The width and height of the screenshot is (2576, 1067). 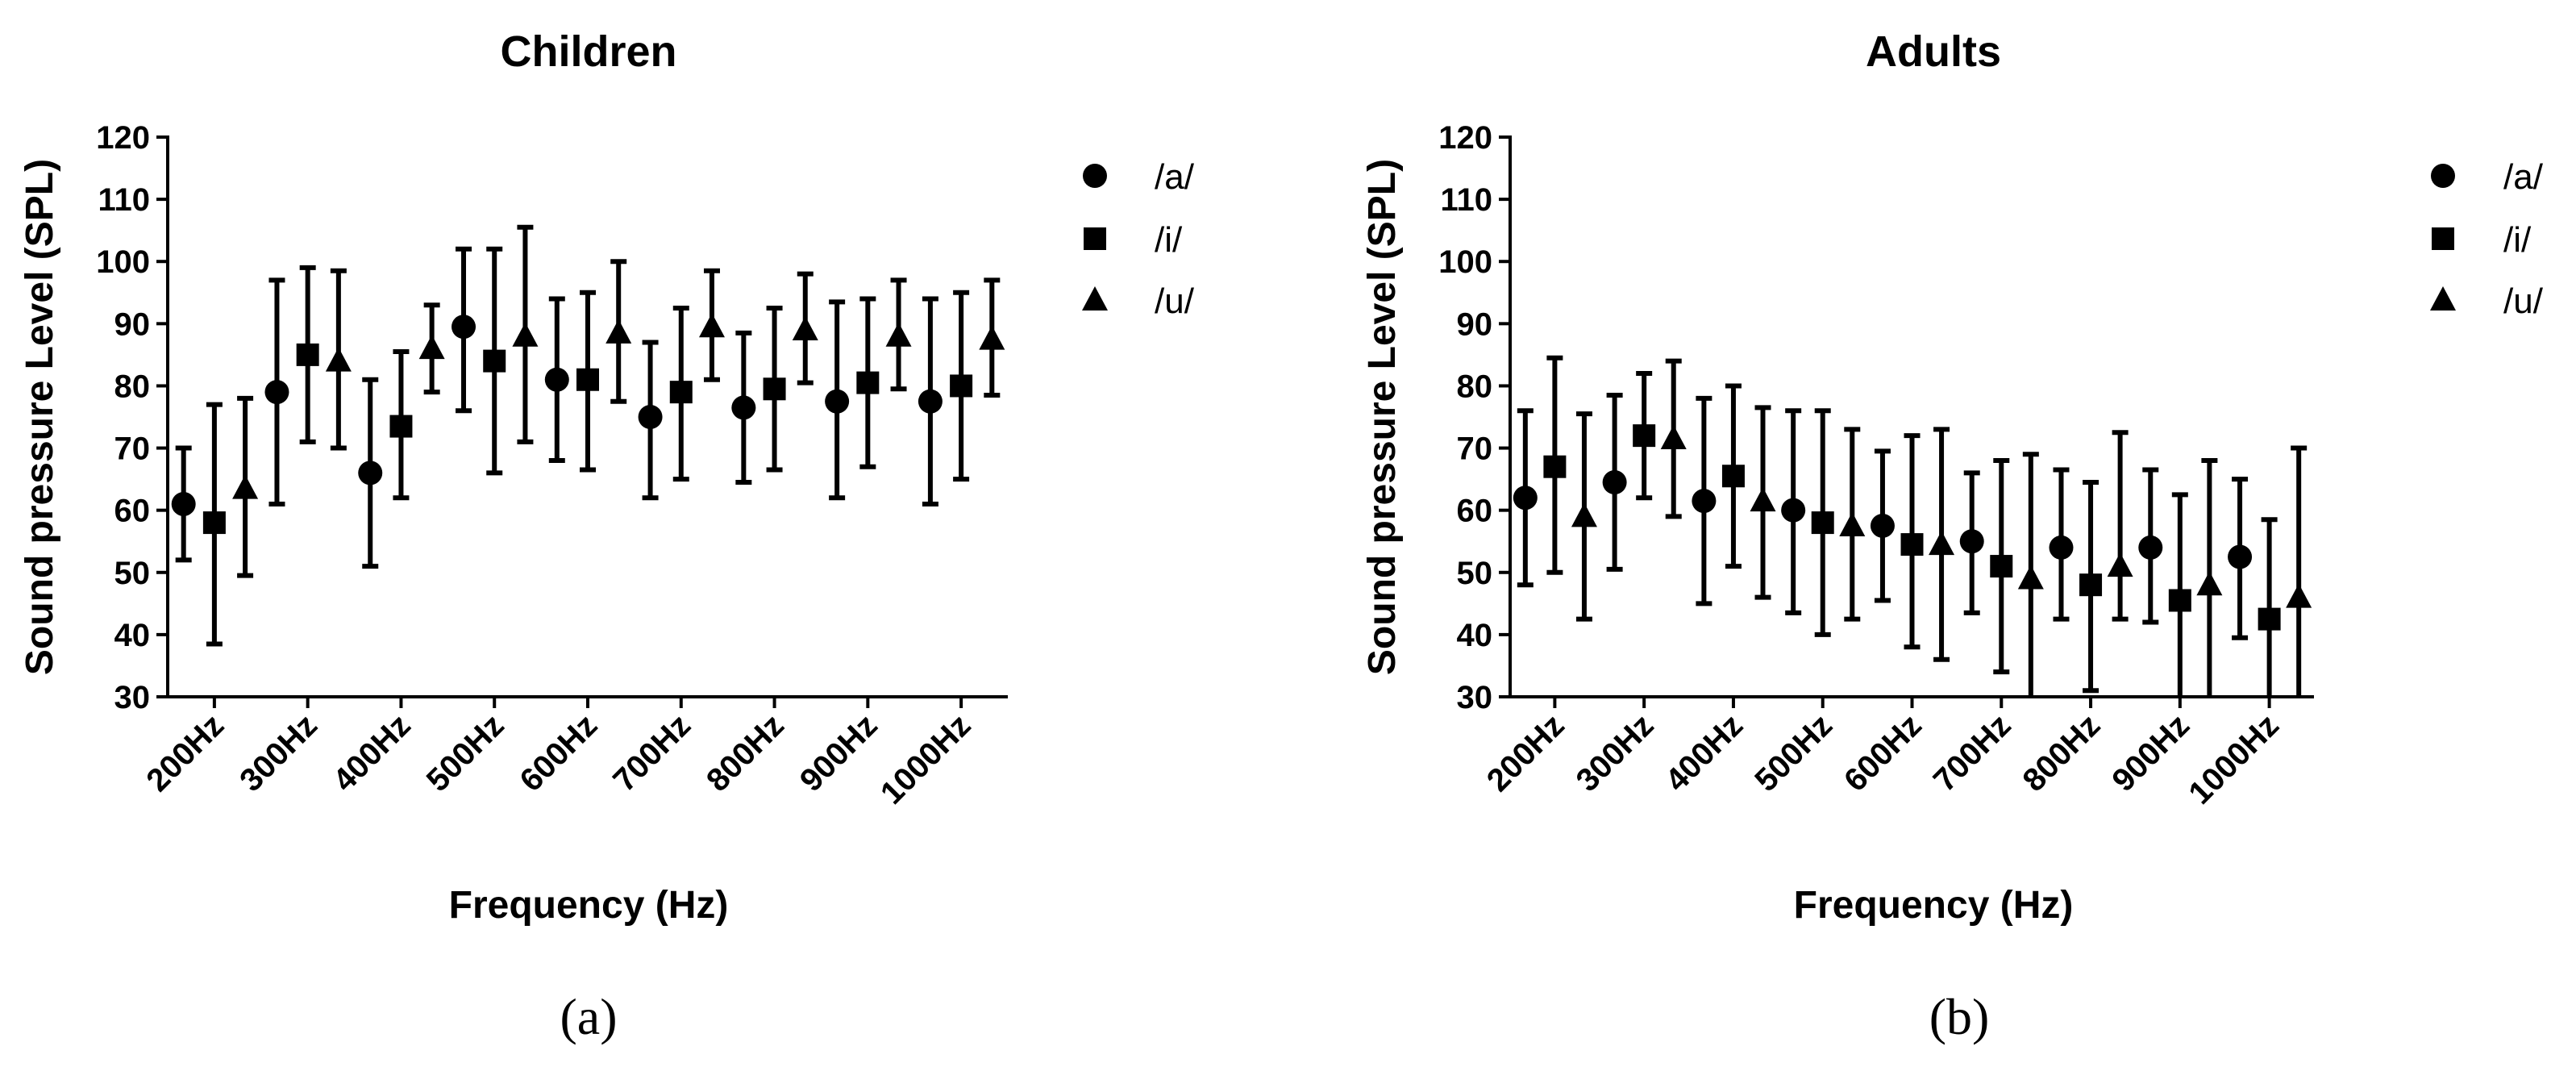 I want to click on chart-title: Adults, so click(x=1933, y=51).